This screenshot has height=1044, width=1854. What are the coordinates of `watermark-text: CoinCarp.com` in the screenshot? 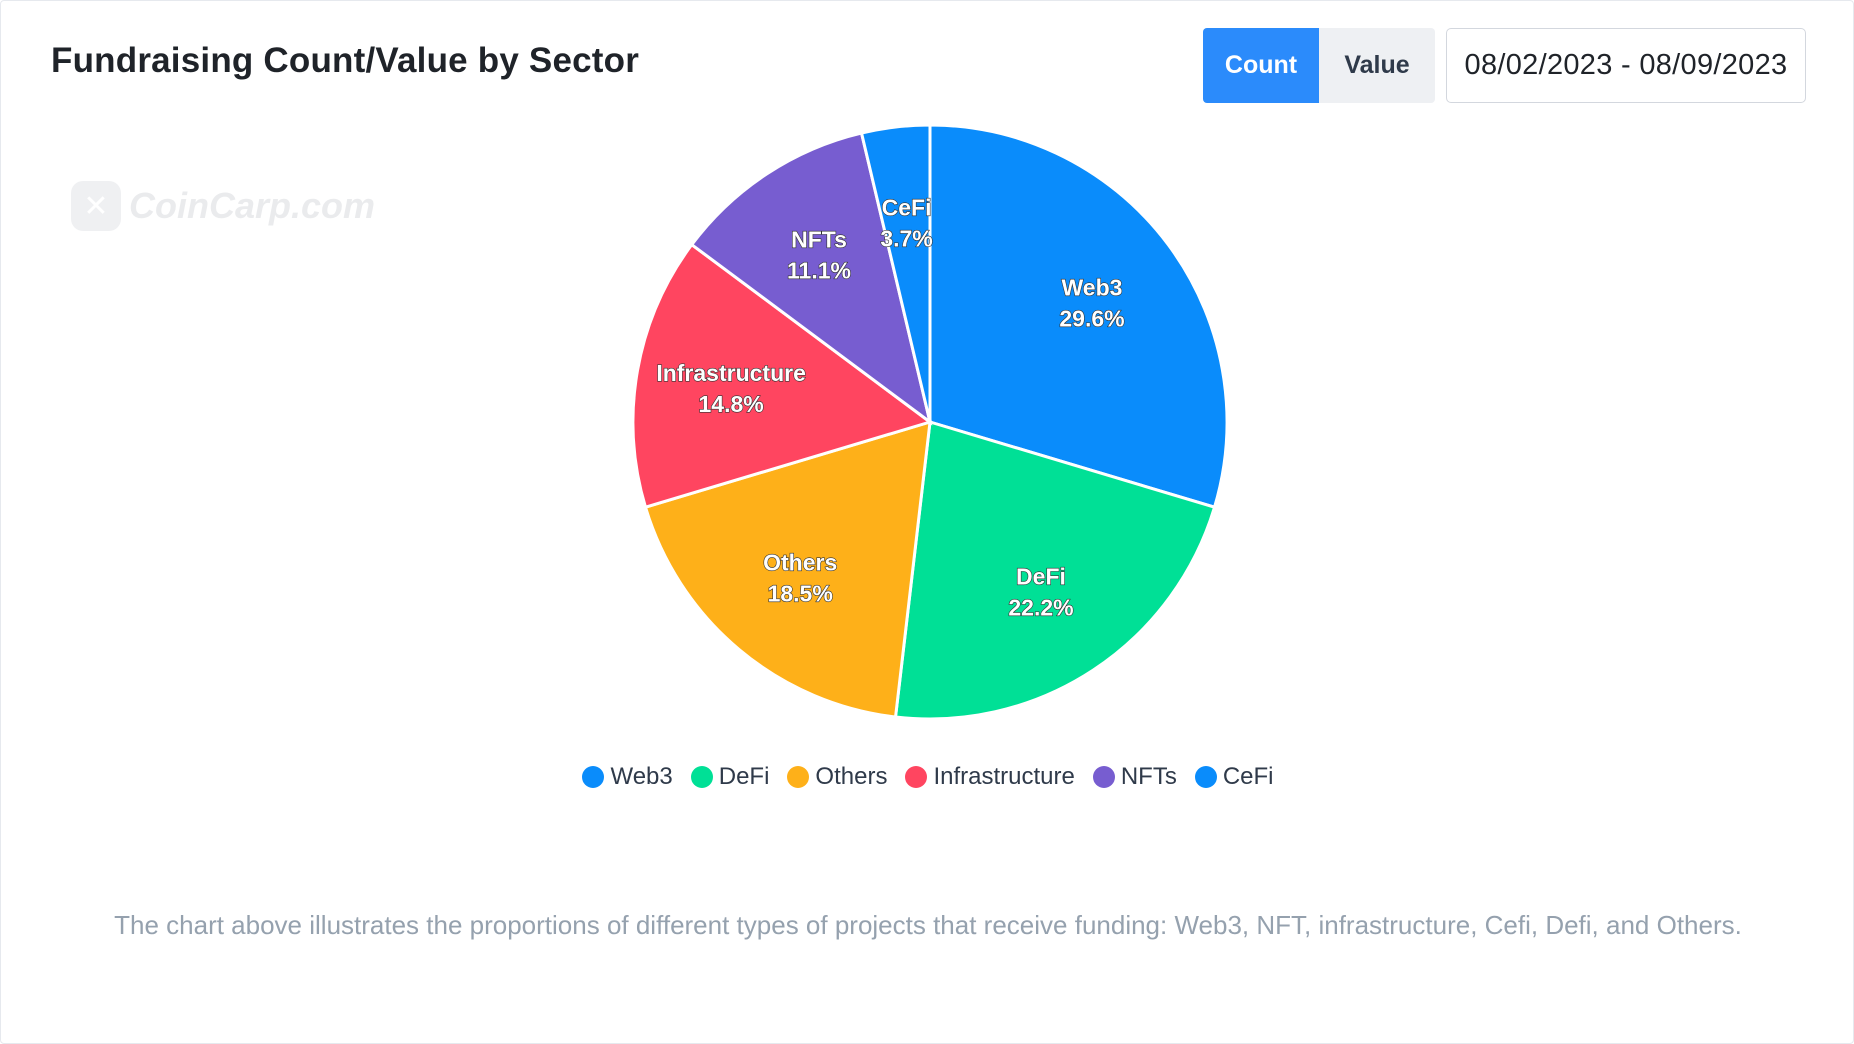 It's located at (252, 205).